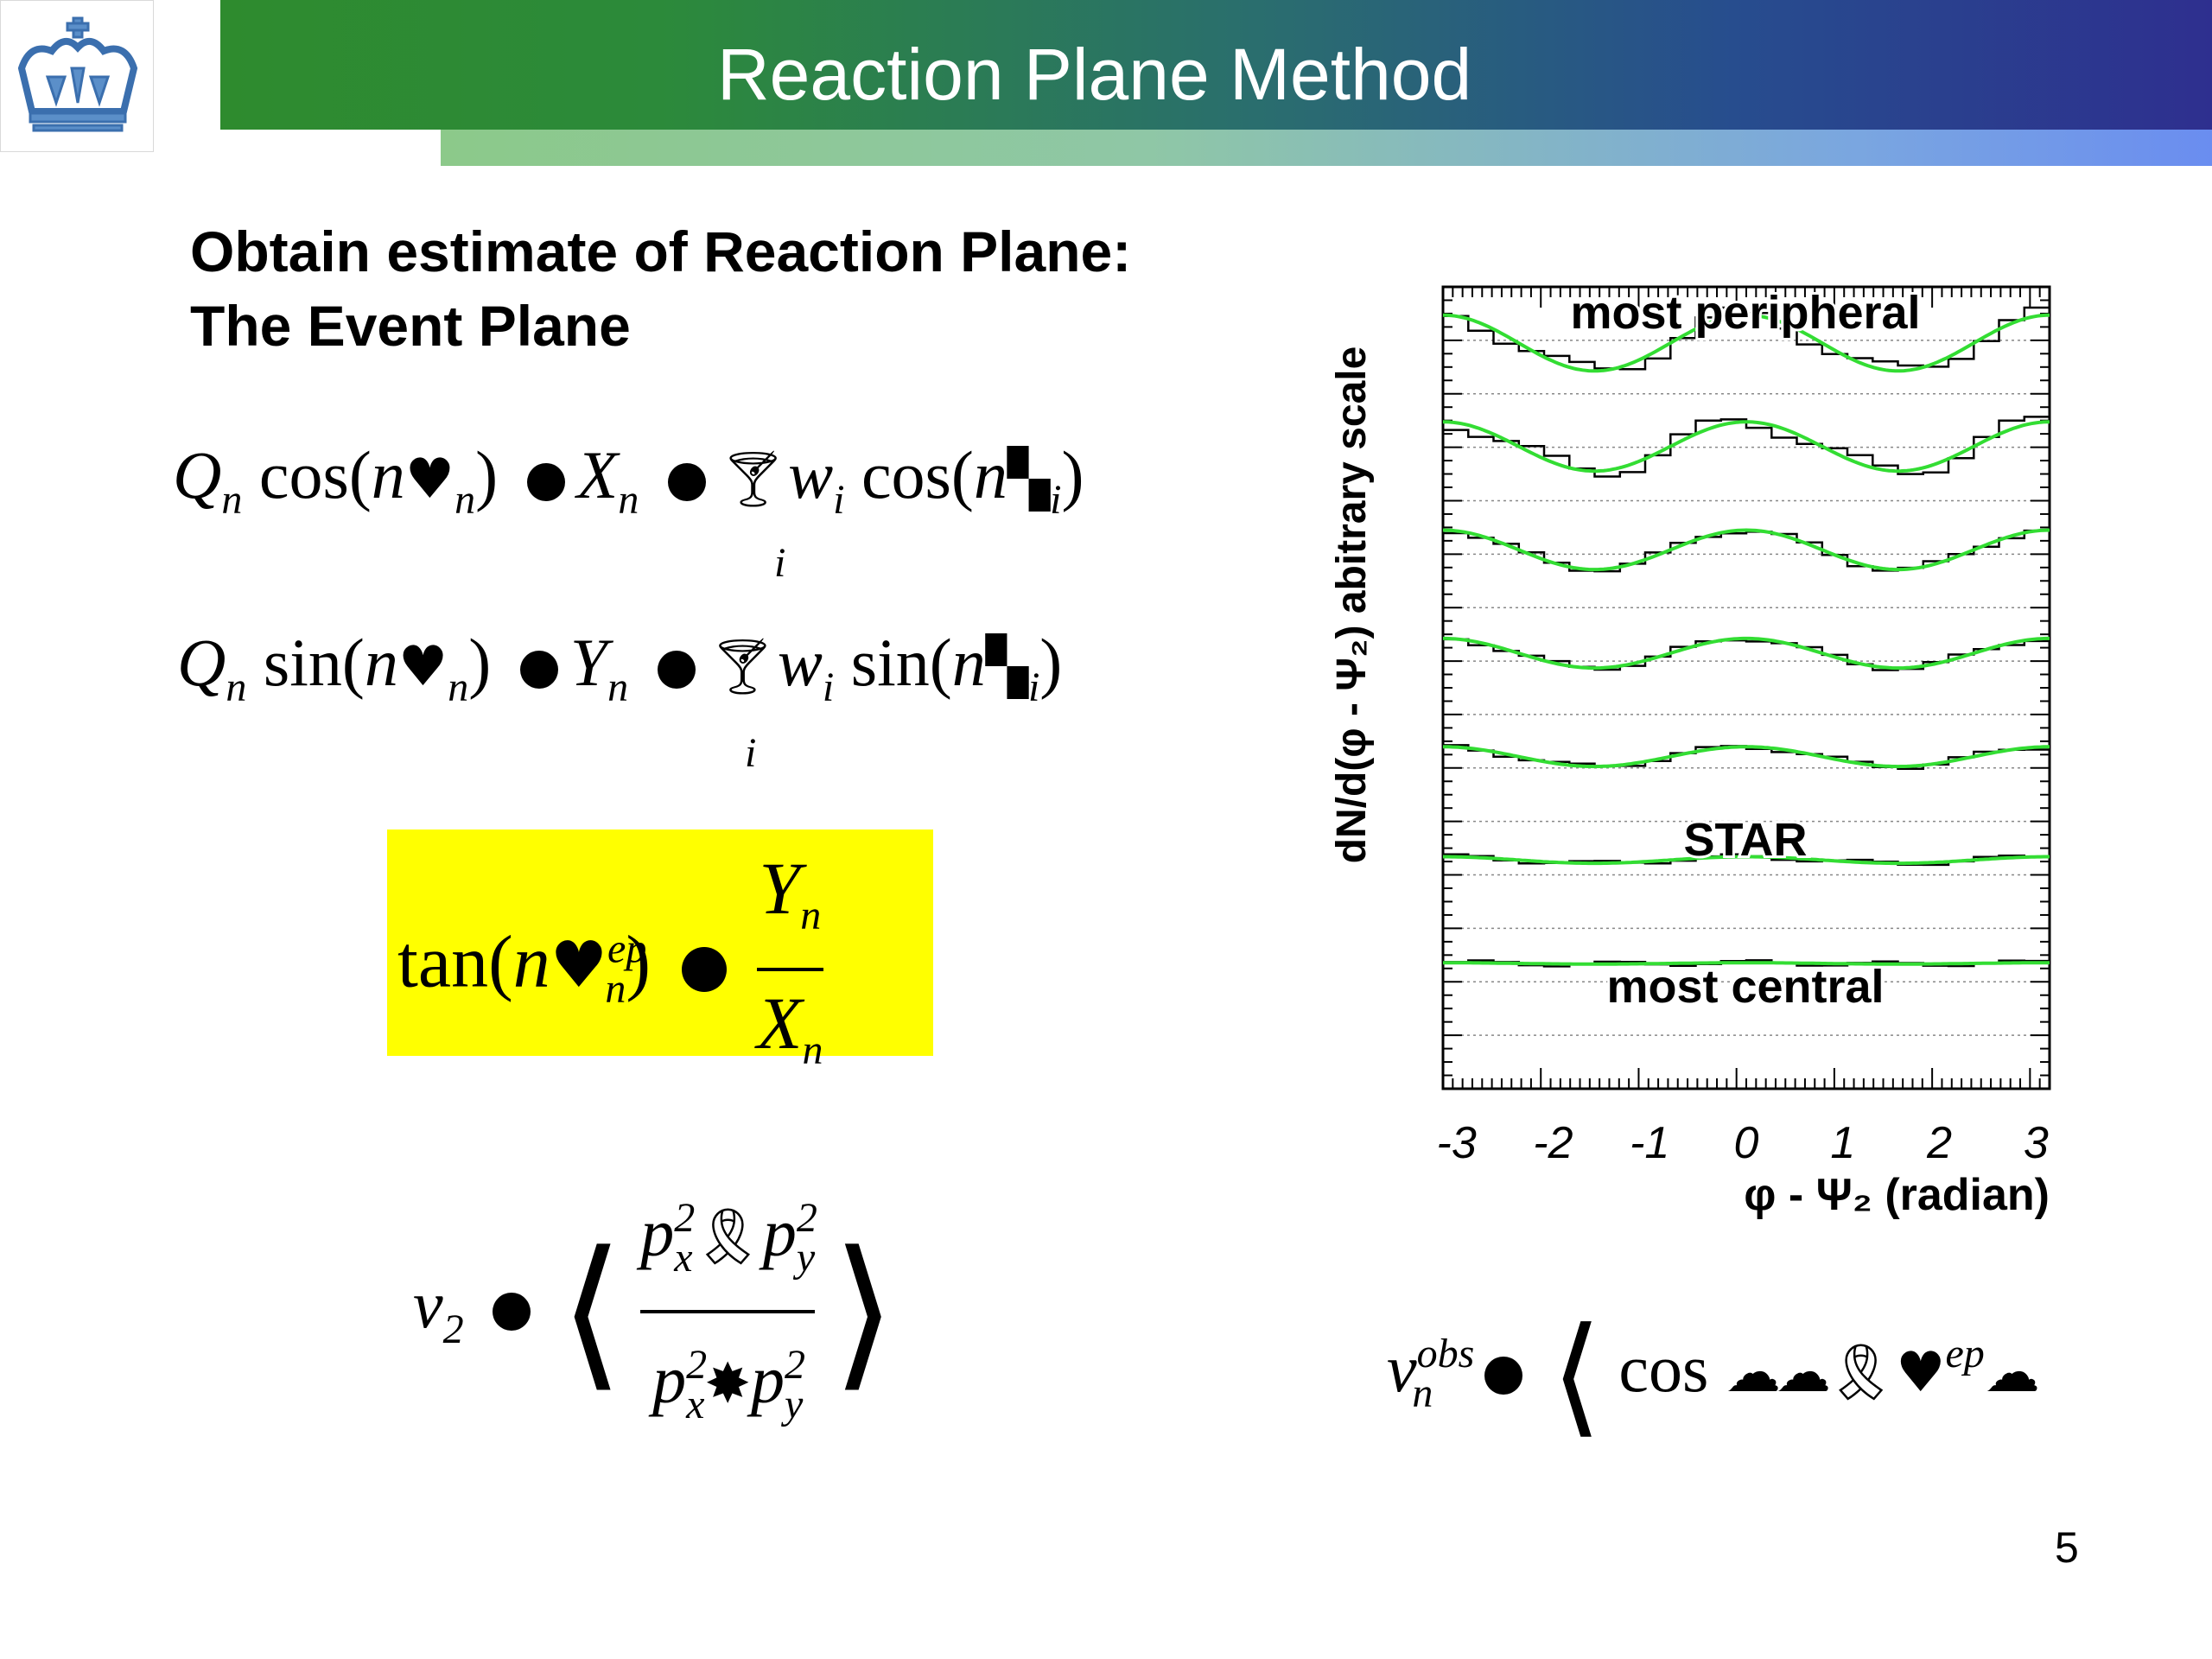 The height and width of the screenshot is (1659, 2212). I want to click on eq1-q: Q, so click(197, 475).